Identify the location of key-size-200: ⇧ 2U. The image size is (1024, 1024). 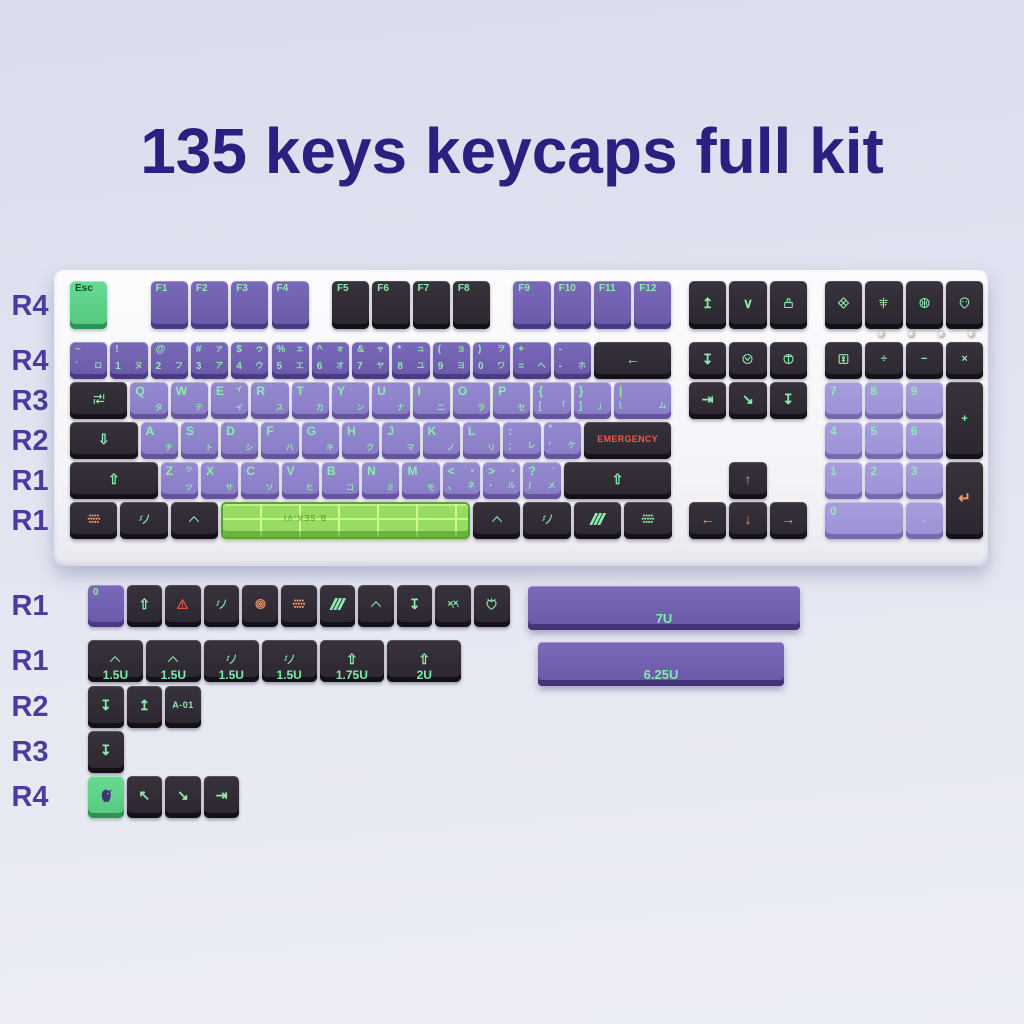
(424, 661).